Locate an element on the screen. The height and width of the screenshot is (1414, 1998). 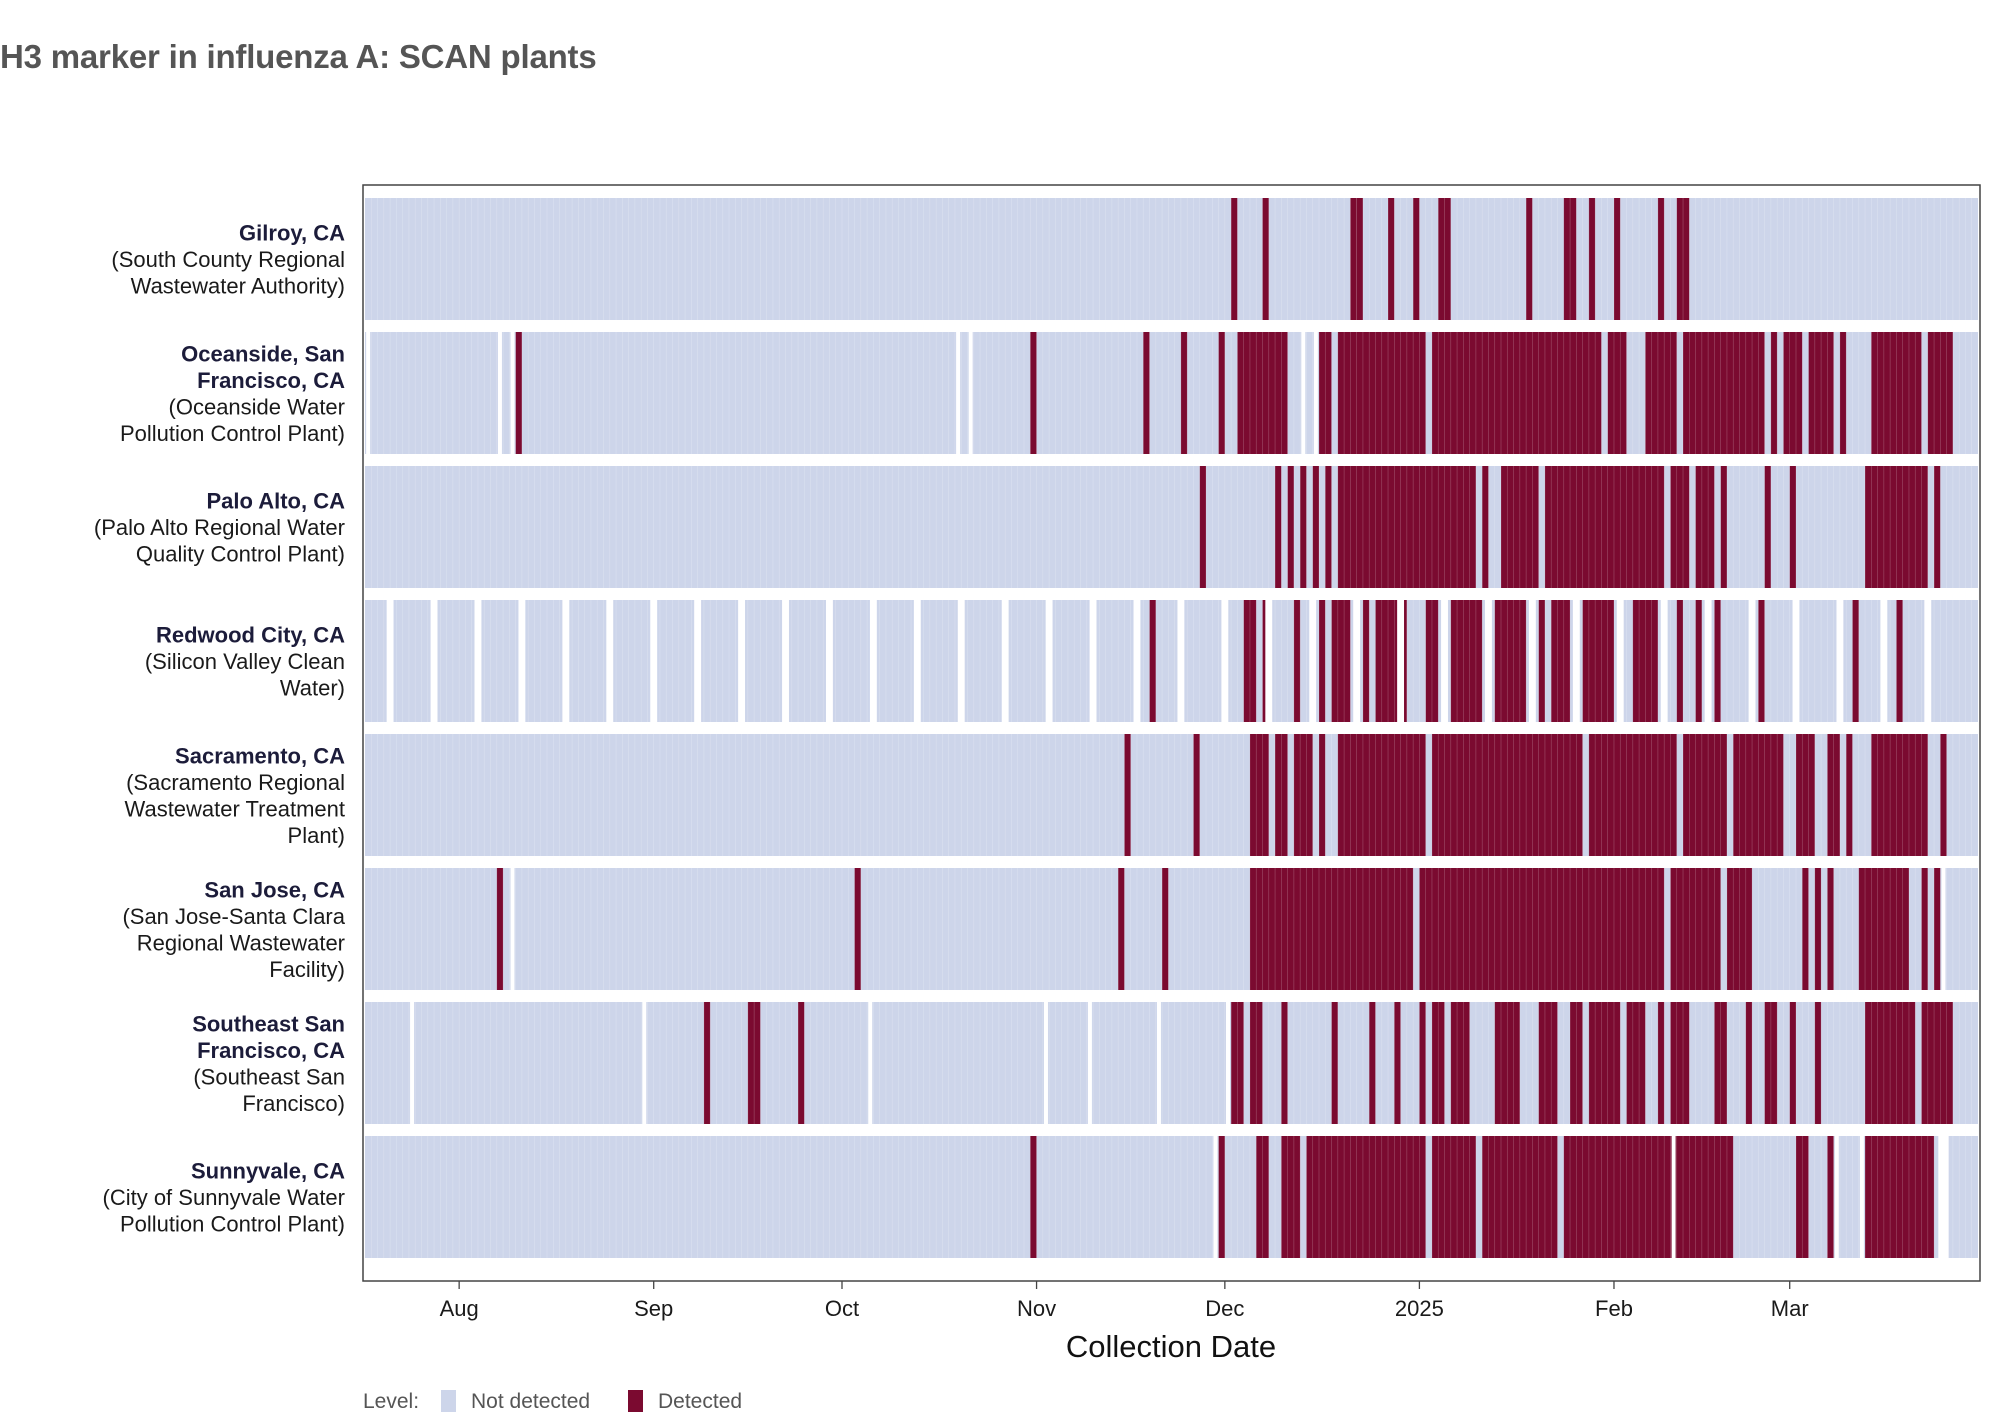
legend-swatch-not-detected is located at coordinates (448, 1401).